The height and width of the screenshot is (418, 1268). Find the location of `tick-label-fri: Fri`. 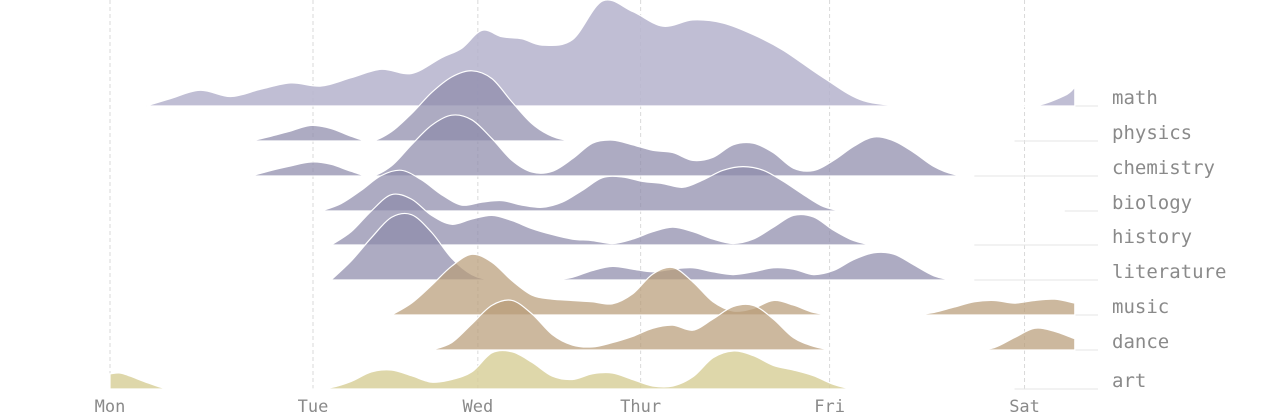

tick-label-fri: Fri is located at coordinates (829, 407).